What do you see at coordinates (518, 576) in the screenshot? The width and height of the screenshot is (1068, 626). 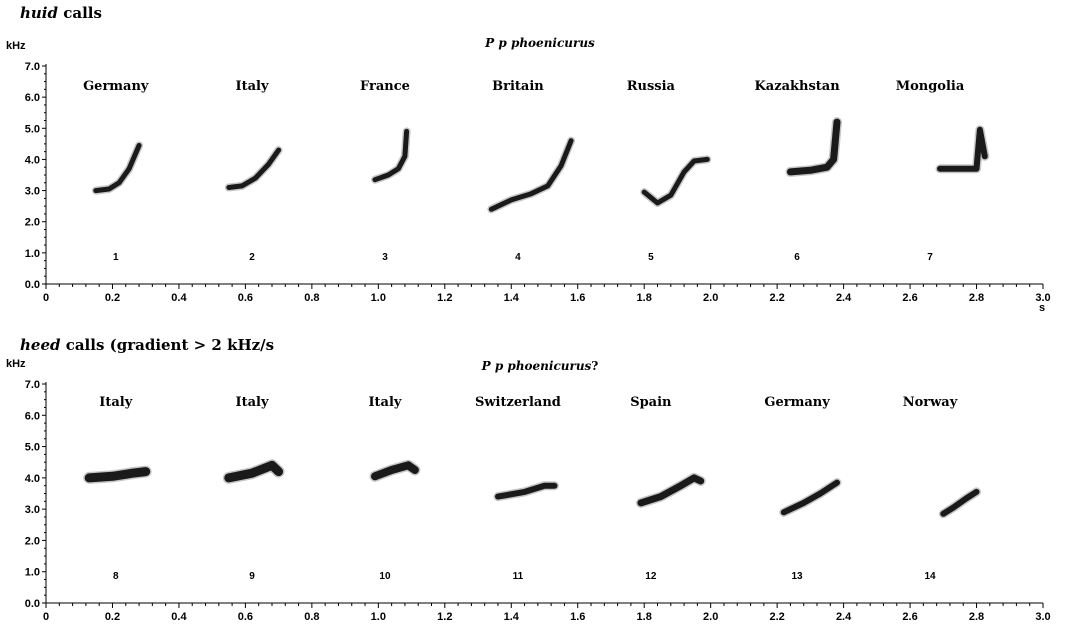 I see `call-number-label: 11` at bounding box center [518, 576].